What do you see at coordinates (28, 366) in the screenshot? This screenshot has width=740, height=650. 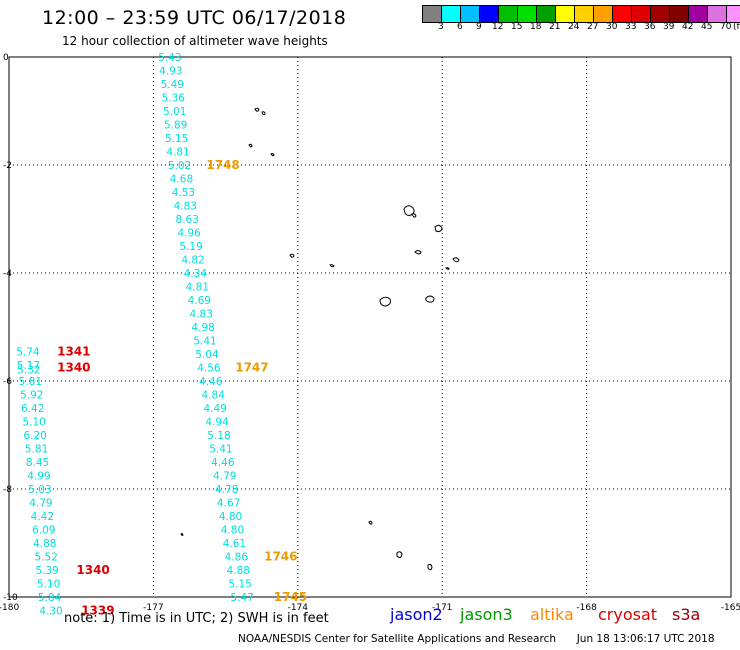 I see `swh-value-label: 5.17` at bounding box center [28, 366].